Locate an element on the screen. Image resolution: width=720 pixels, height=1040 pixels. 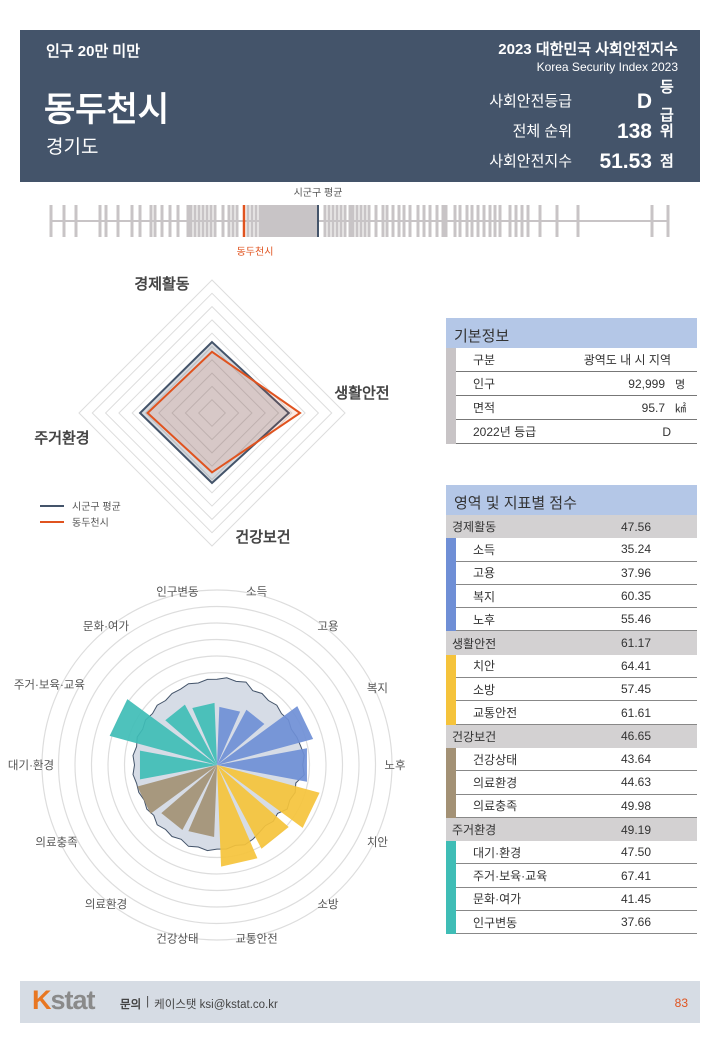
score-indicator-row: 소방 57.45 is located at coordinates (576, 690).